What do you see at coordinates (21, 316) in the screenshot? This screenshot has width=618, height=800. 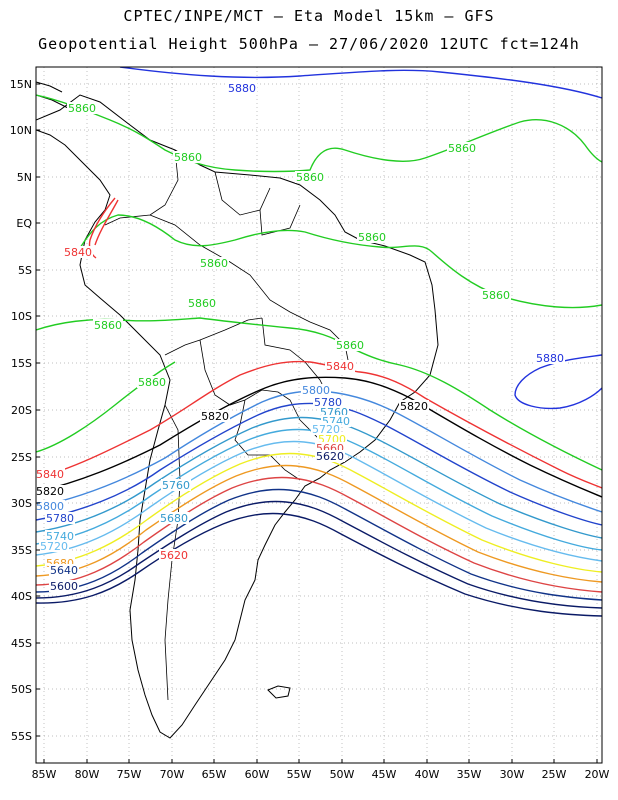 I see `lat-tick-label: 10S` at bounding box center [21, 316].